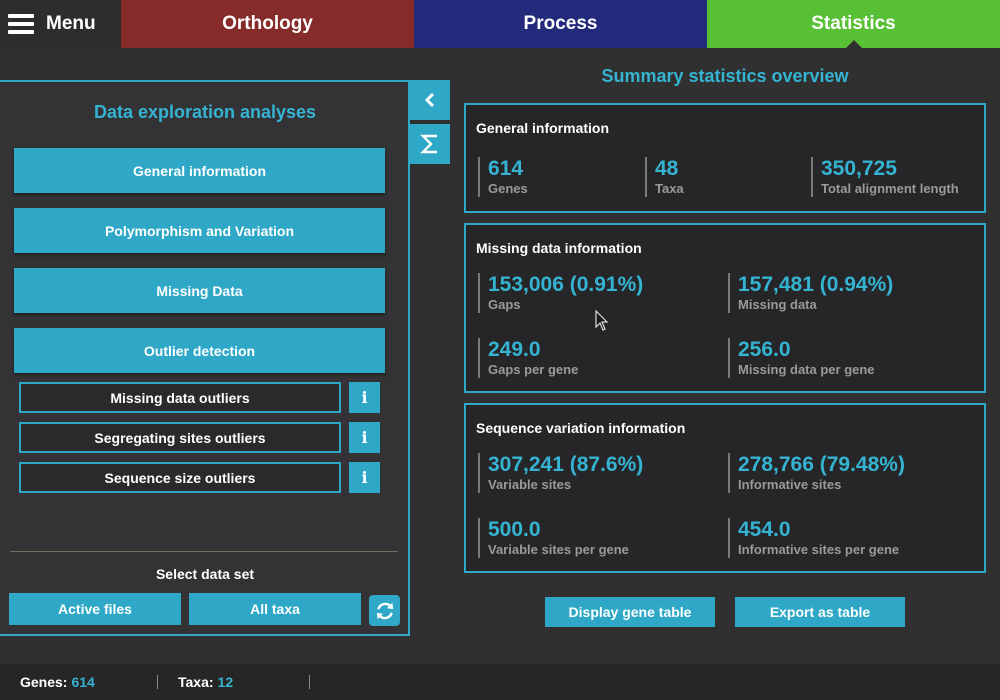  I want to click on missing-data-stat: 157,481 (0.94%) Missing data, so click(810, 293).